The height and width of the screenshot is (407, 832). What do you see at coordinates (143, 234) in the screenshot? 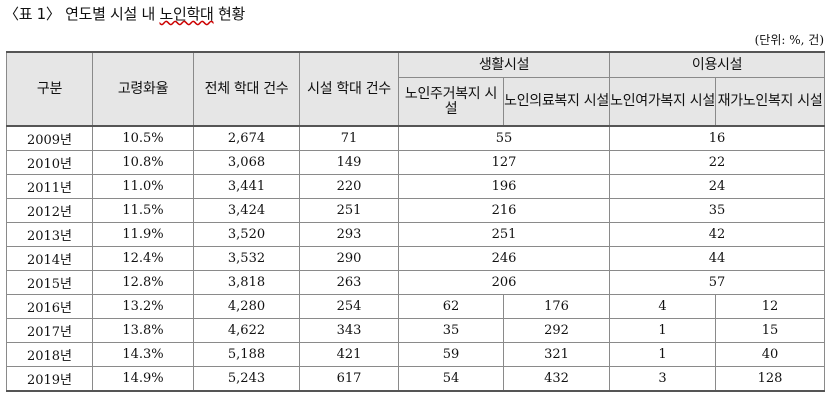
I see `cell-rate: 11.9%` at bounding box center [143, 234].